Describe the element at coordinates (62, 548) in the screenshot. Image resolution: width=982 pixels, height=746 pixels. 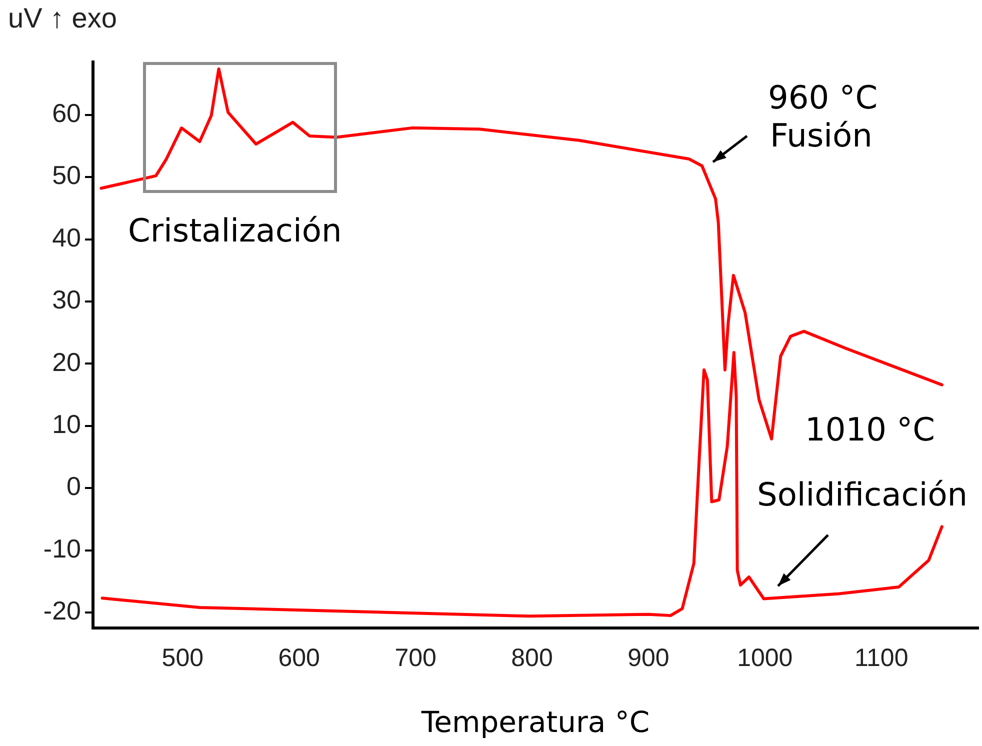
I see `y-tick-label: -10` at that location.